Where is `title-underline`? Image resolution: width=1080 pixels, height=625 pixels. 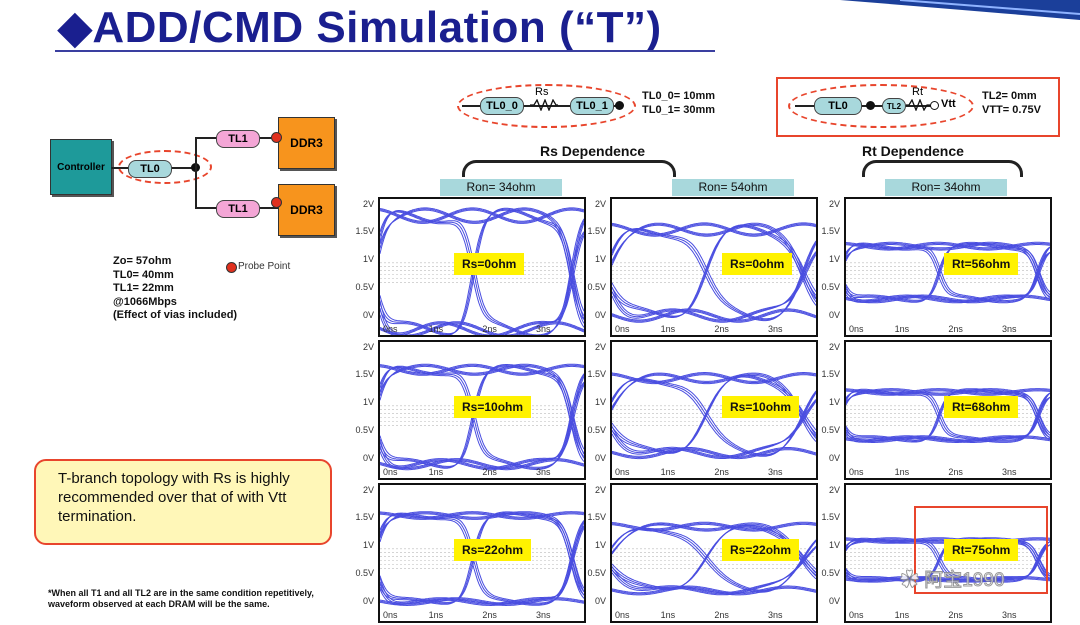
title-underline is located at coordinates (385, 51).